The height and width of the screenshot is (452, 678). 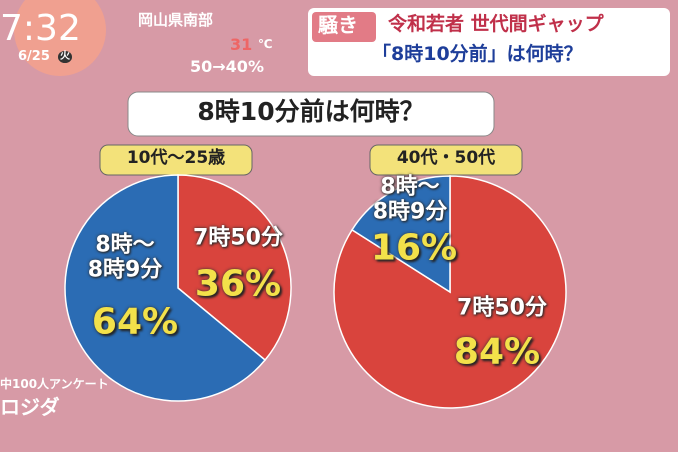 I want to click on clock-bg, so click(x=60, y=38).